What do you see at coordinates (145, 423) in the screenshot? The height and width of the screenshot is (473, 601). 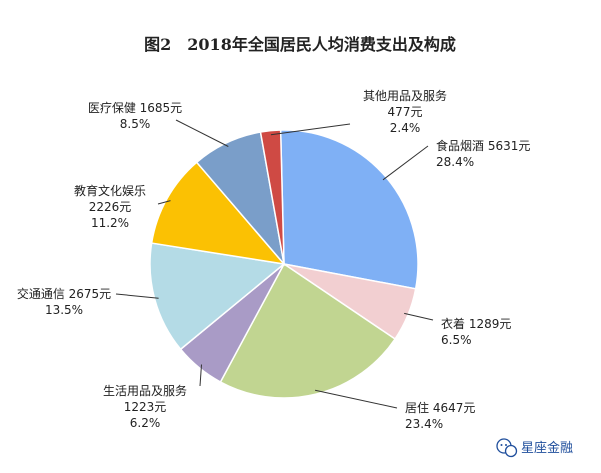 I see `slice-label-line: 6.2%` at bounding box center [145, 423].